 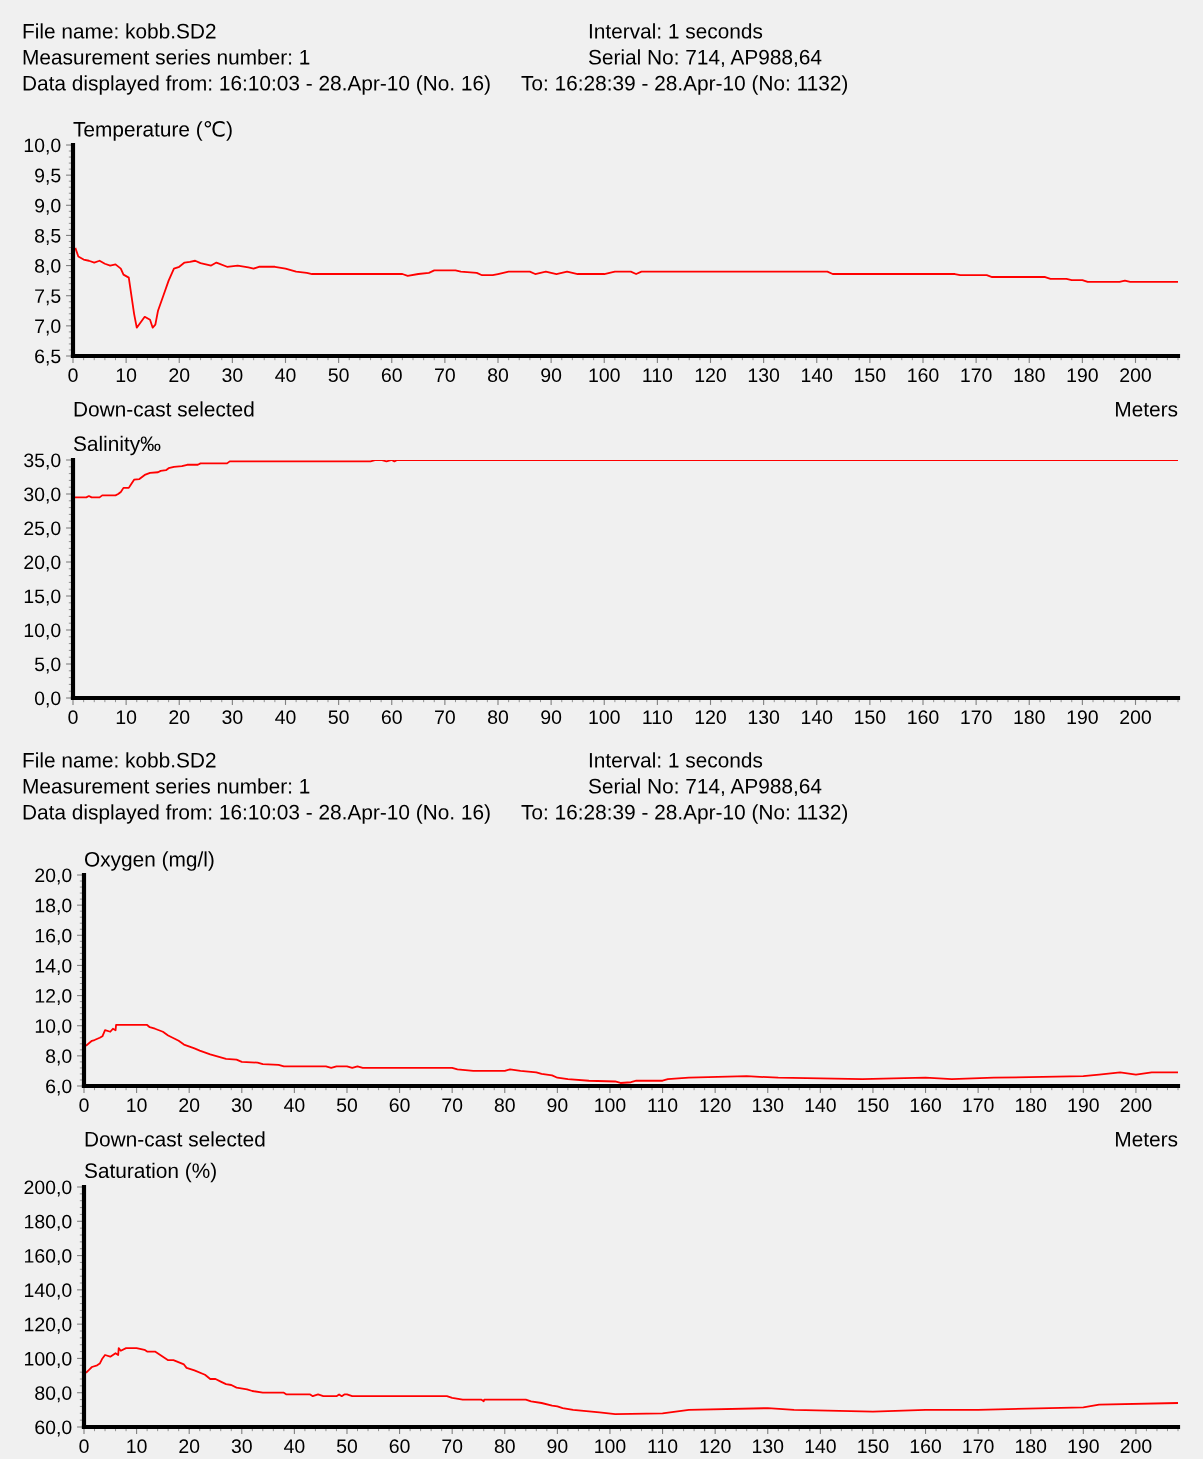 I want to click on y-tick-label: 200,0, so click(x=48, y=1188).